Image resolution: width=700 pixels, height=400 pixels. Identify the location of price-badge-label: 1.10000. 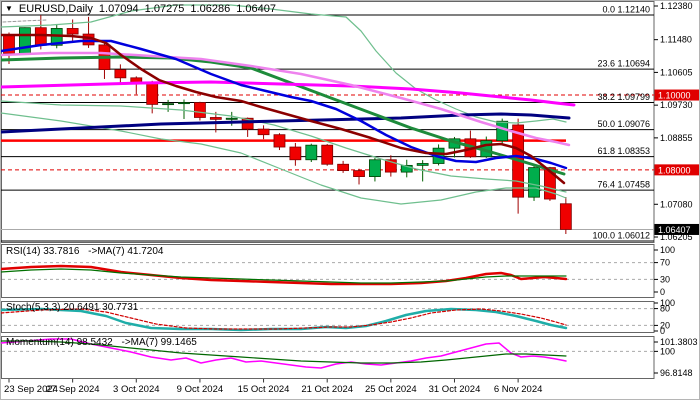
(674, 96).